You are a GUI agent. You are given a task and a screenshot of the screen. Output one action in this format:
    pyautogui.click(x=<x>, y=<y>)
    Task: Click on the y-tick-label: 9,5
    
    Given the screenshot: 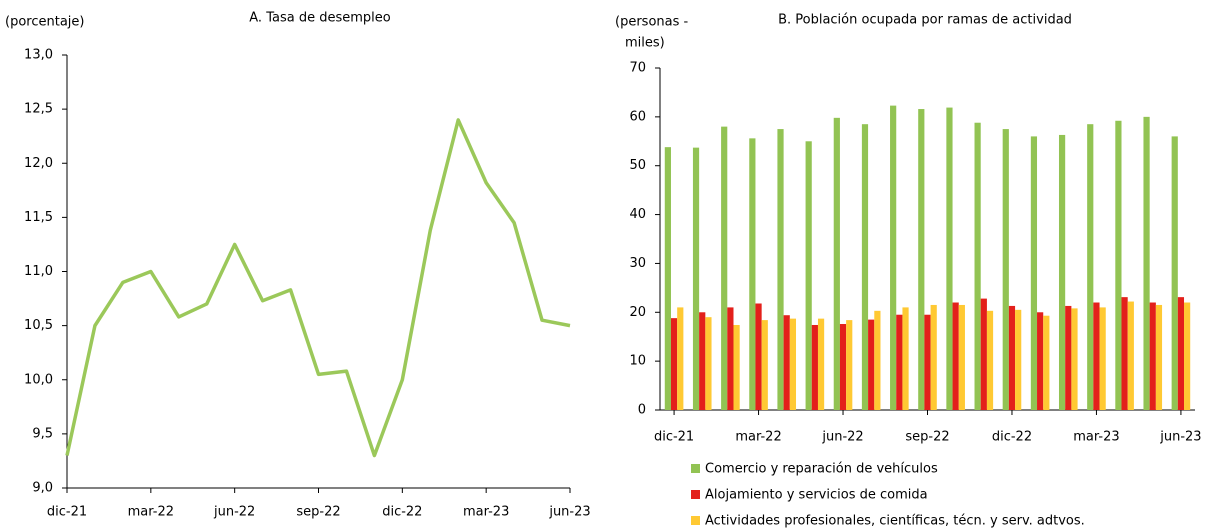 What is the action you would take?
    pyautogui.click(x=42, y=433)
    